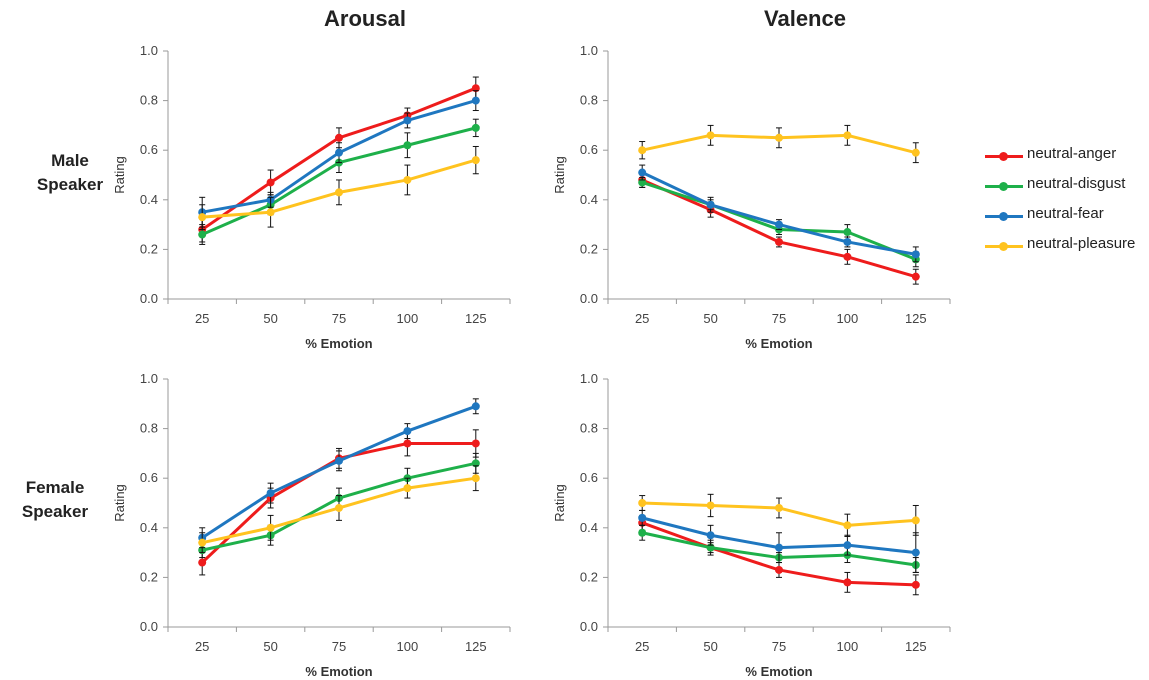 The height and width of the screenshot is (680, 1149). I want to click on arousal-column-title: Arousal, so click(365, 18).